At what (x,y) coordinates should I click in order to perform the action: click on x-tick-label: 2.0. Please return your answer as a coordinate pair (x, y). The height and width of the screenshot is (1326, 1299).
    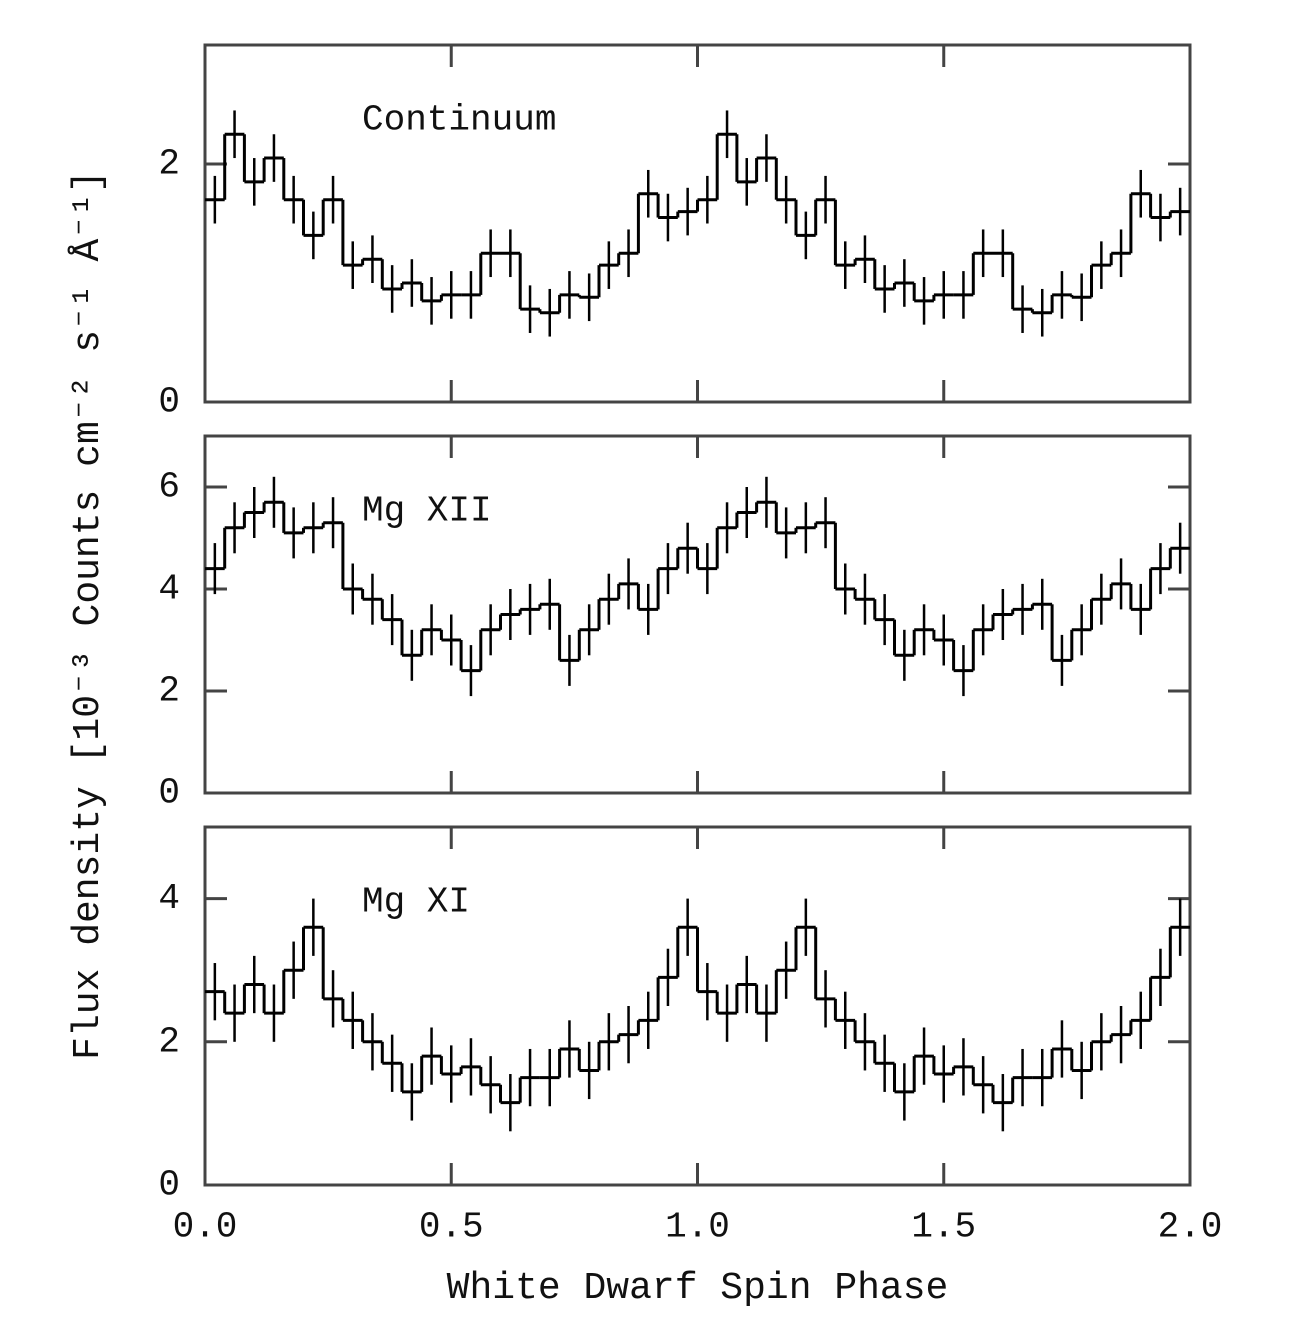
    Looking at the image, I should click on (1190, 1227).